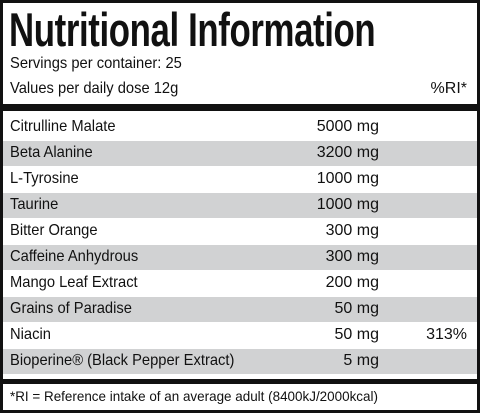  Describe the element at coordinates (122, 360) in the screenshot. I see `ingredient-name: Bioperine® (Black Pepper Extract)` at that location.